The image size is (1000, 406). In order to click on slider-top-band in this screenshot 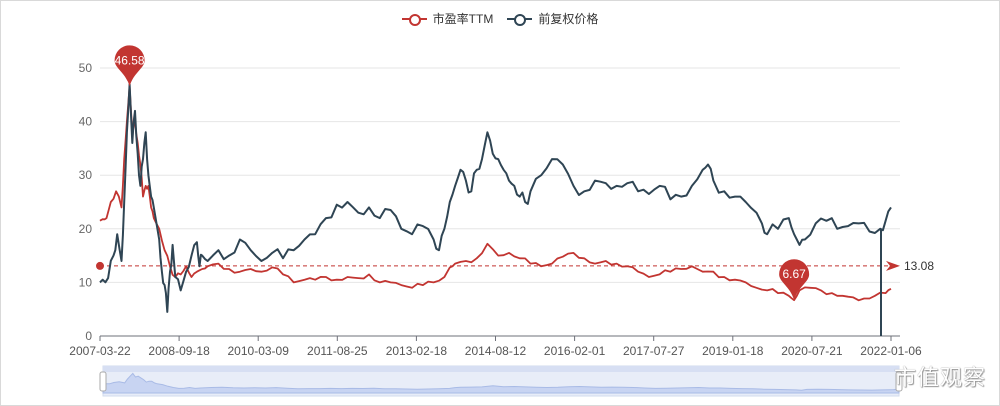, I will do `click(501, 369)`.